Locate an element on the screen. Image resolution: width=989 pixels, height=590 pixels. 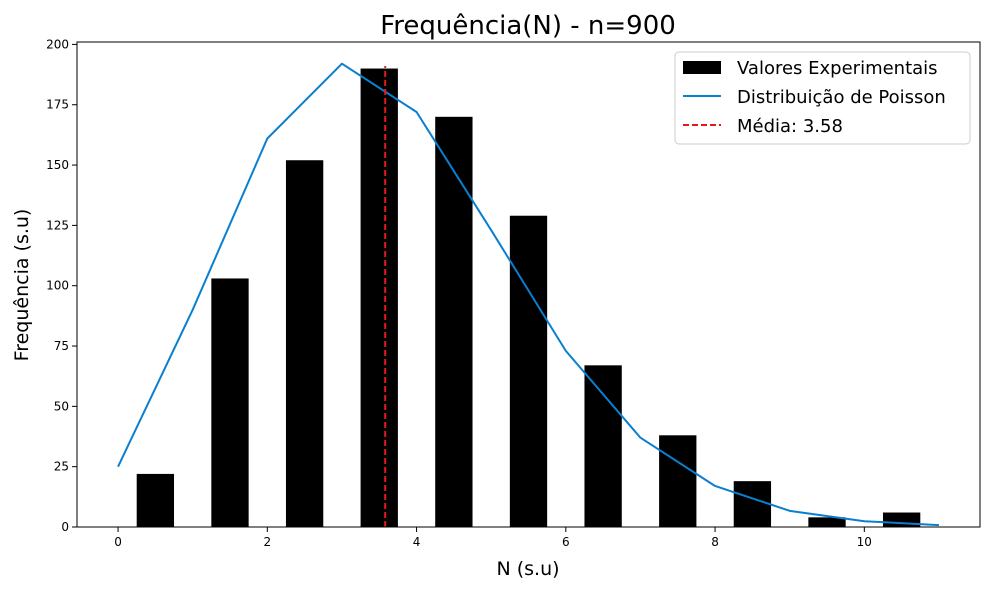
y-tick-label: 150 is located at coordinates (57, 165).